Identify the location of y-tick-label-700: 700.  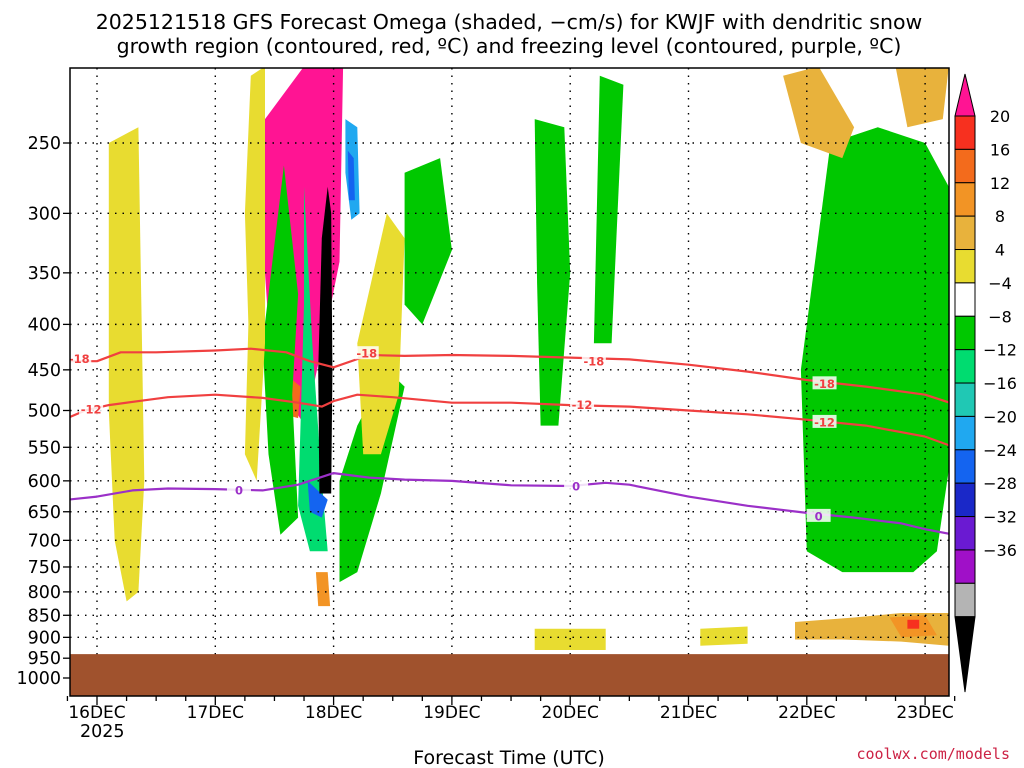
(44, 541).